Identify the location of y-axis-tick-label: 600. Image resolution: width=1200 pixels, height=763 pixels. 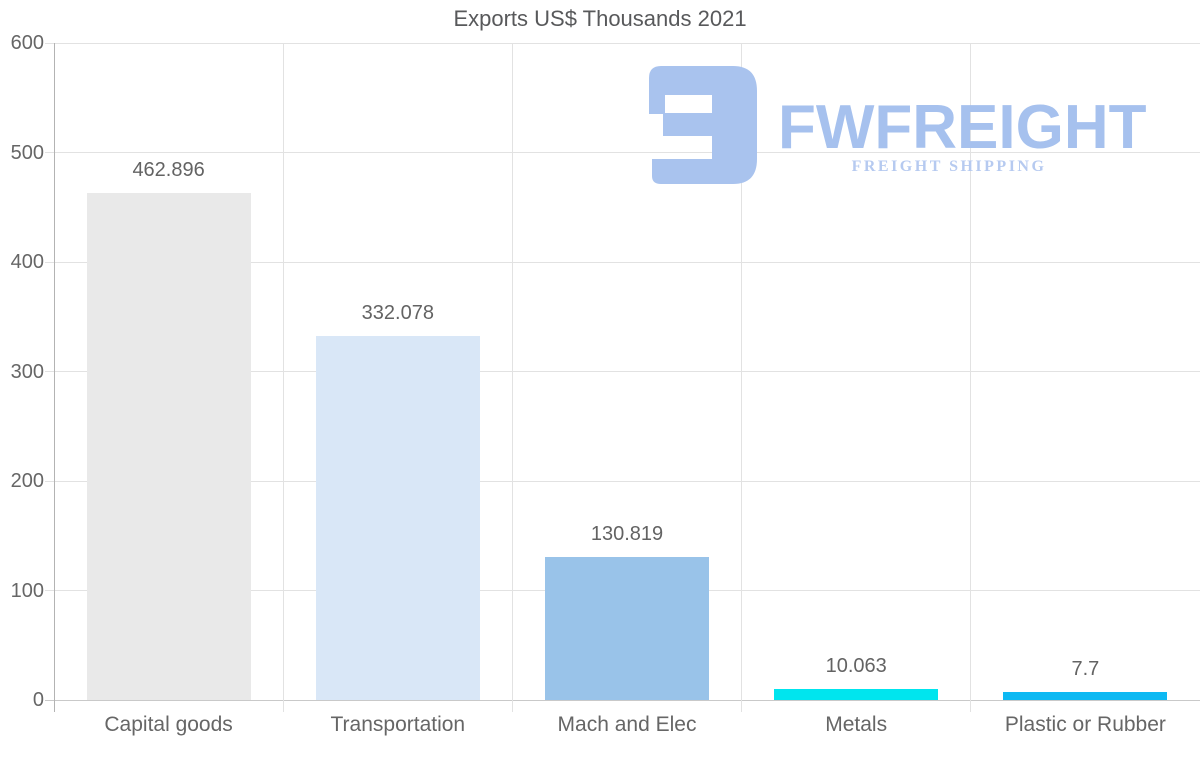
(27, 43).